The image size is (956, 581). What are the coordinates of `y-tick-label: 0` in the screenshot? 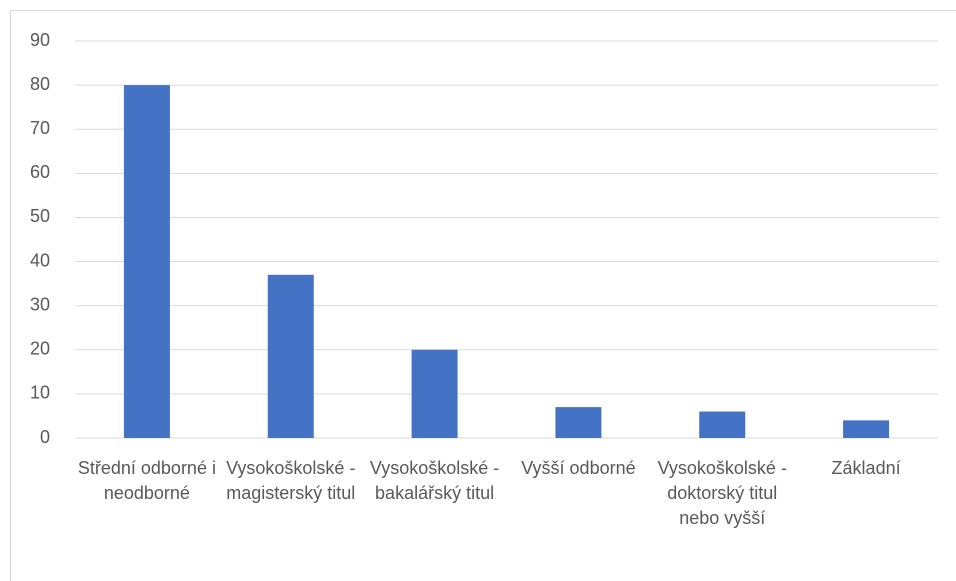 It's located at (45, 437).